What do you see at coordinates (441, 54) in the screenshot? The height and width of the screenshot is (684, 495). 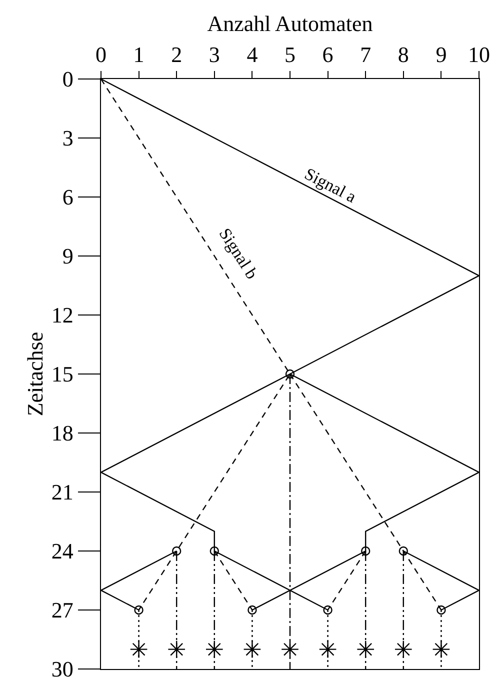 I see `x-tick-label: 9` at bounding box center [441, 54].